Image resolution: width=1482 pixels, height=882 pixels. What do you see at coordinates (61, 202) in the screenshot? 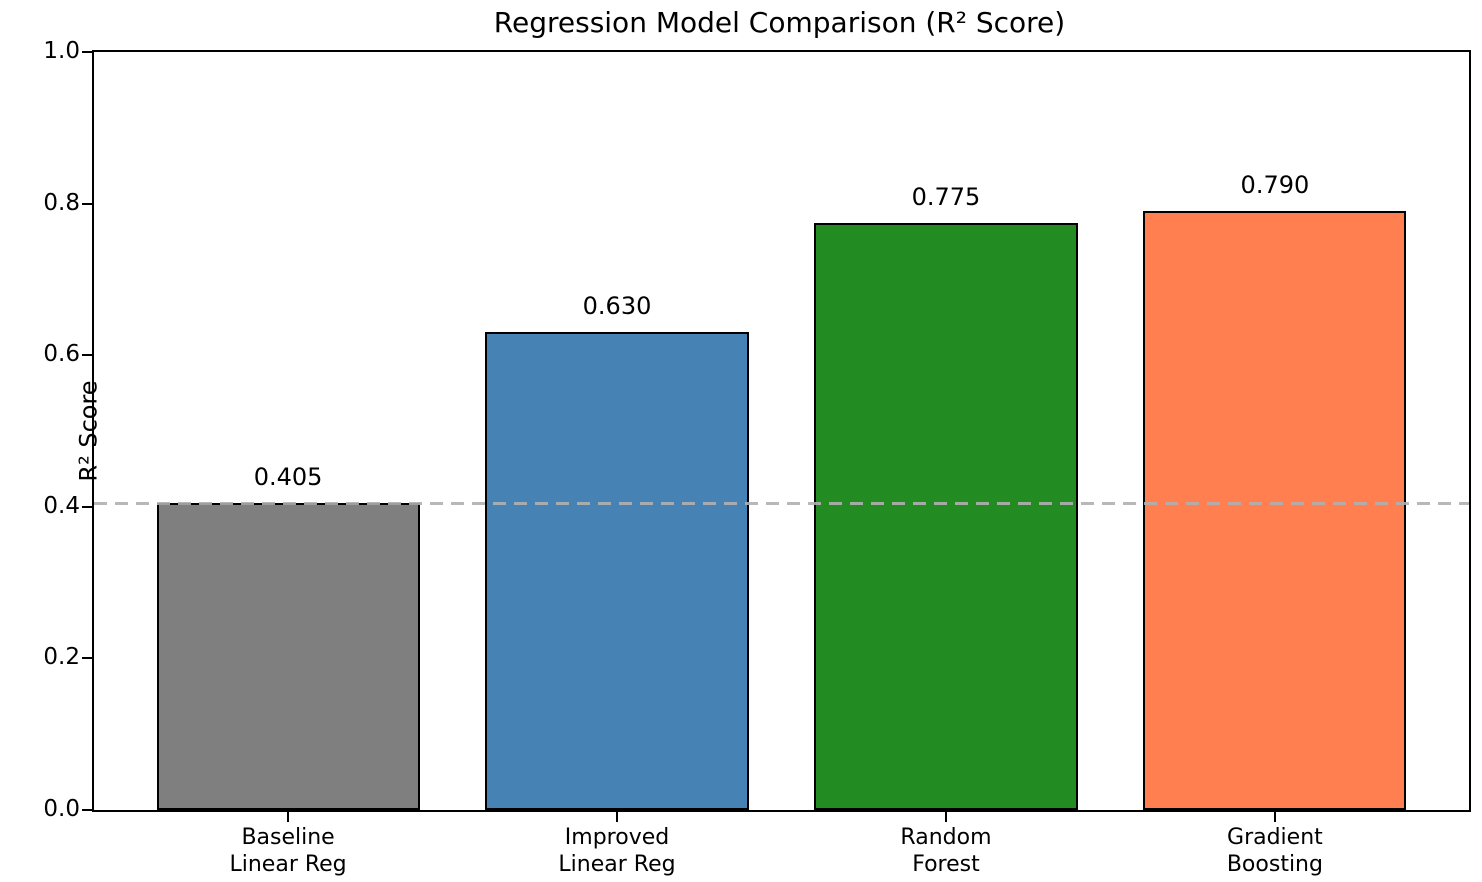
I see `y-tick-label: 0.8` at bounding box center [61, 202].